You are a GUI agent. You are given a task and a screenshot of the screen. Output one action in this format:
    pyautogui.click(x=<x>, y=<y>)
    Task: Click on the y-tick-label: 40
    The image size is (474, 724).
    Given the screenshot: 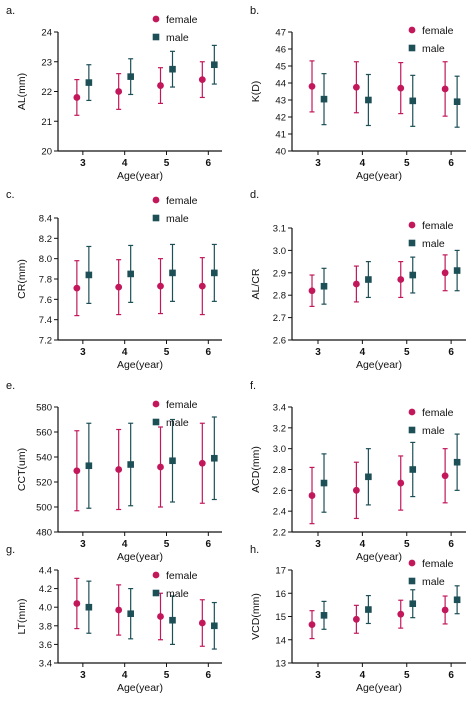 What is the action you would take?
    pyautogui.click(x=280, y=152)
    